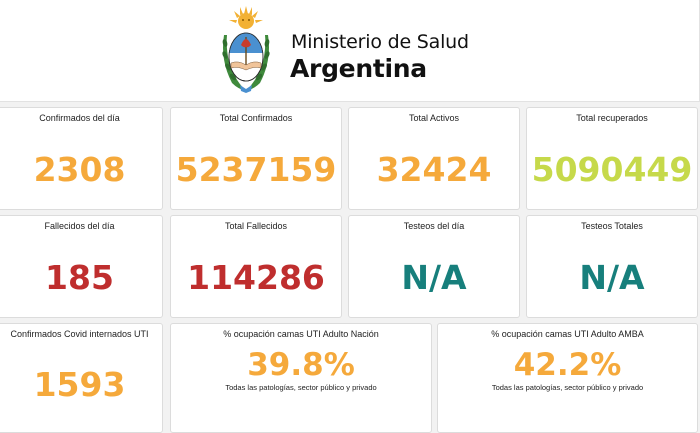 This screenshot has height=433, width=700. What do you see at coordinates (358, 68) in the screenshot?
I see `country-name: Argentina` at bounding box center [358, 68].